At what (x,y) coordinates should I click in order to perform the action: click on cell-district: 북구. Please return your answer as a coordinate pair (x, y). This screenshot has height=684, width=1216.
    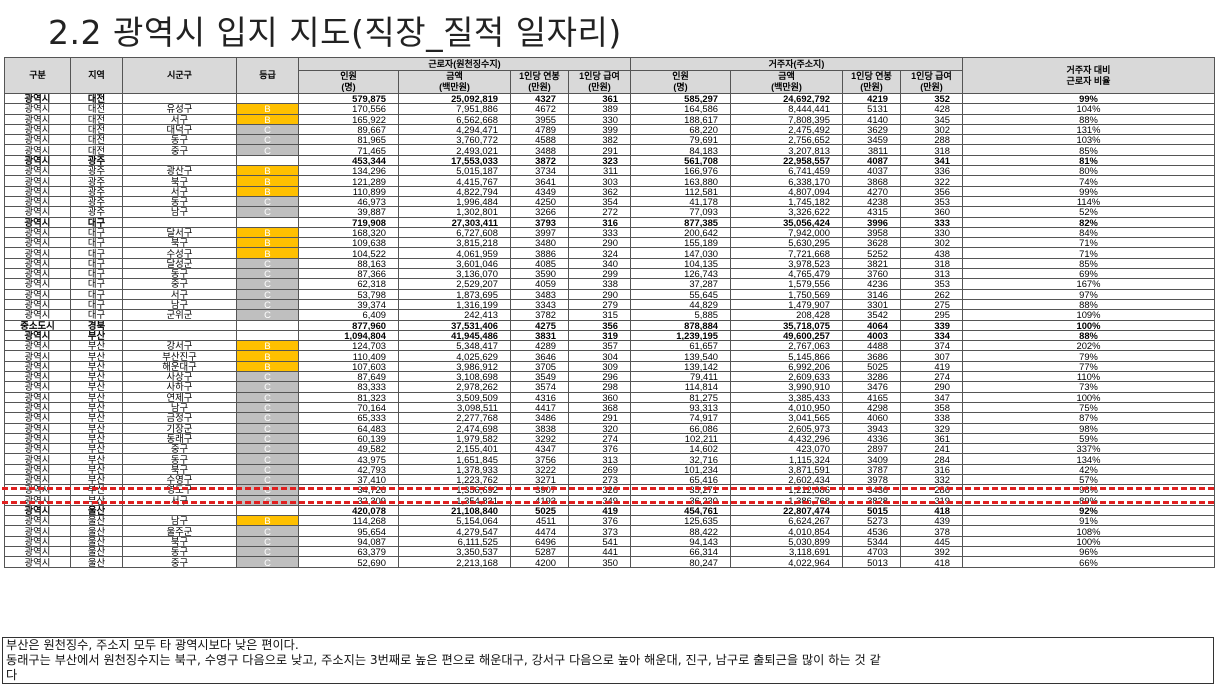
    Looking at the image, I should click on (179, 469).